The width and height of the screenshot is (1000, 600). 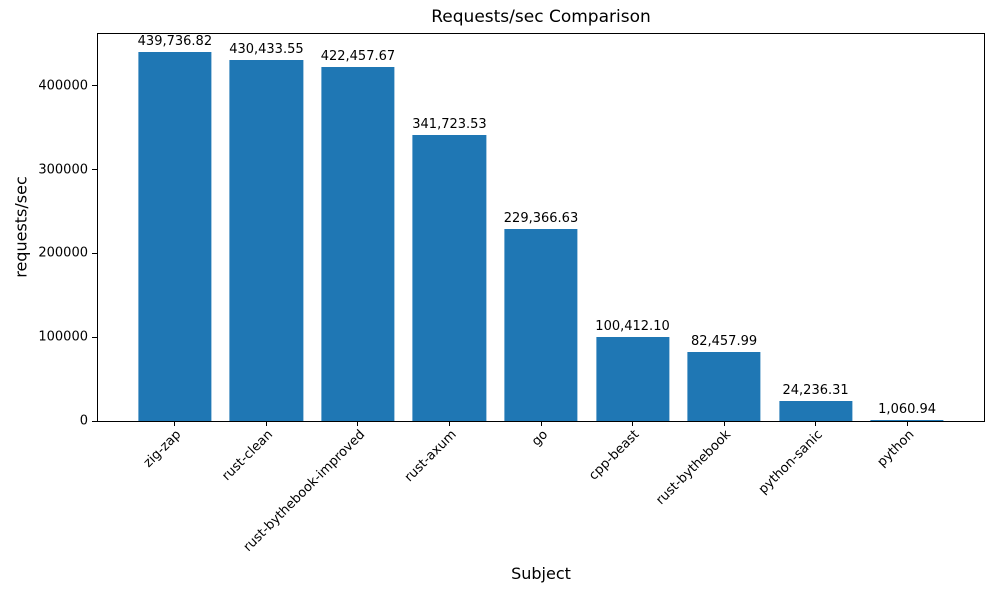 I want to click on bar-value-label: 229,366.63, so click(x=541, y=218).